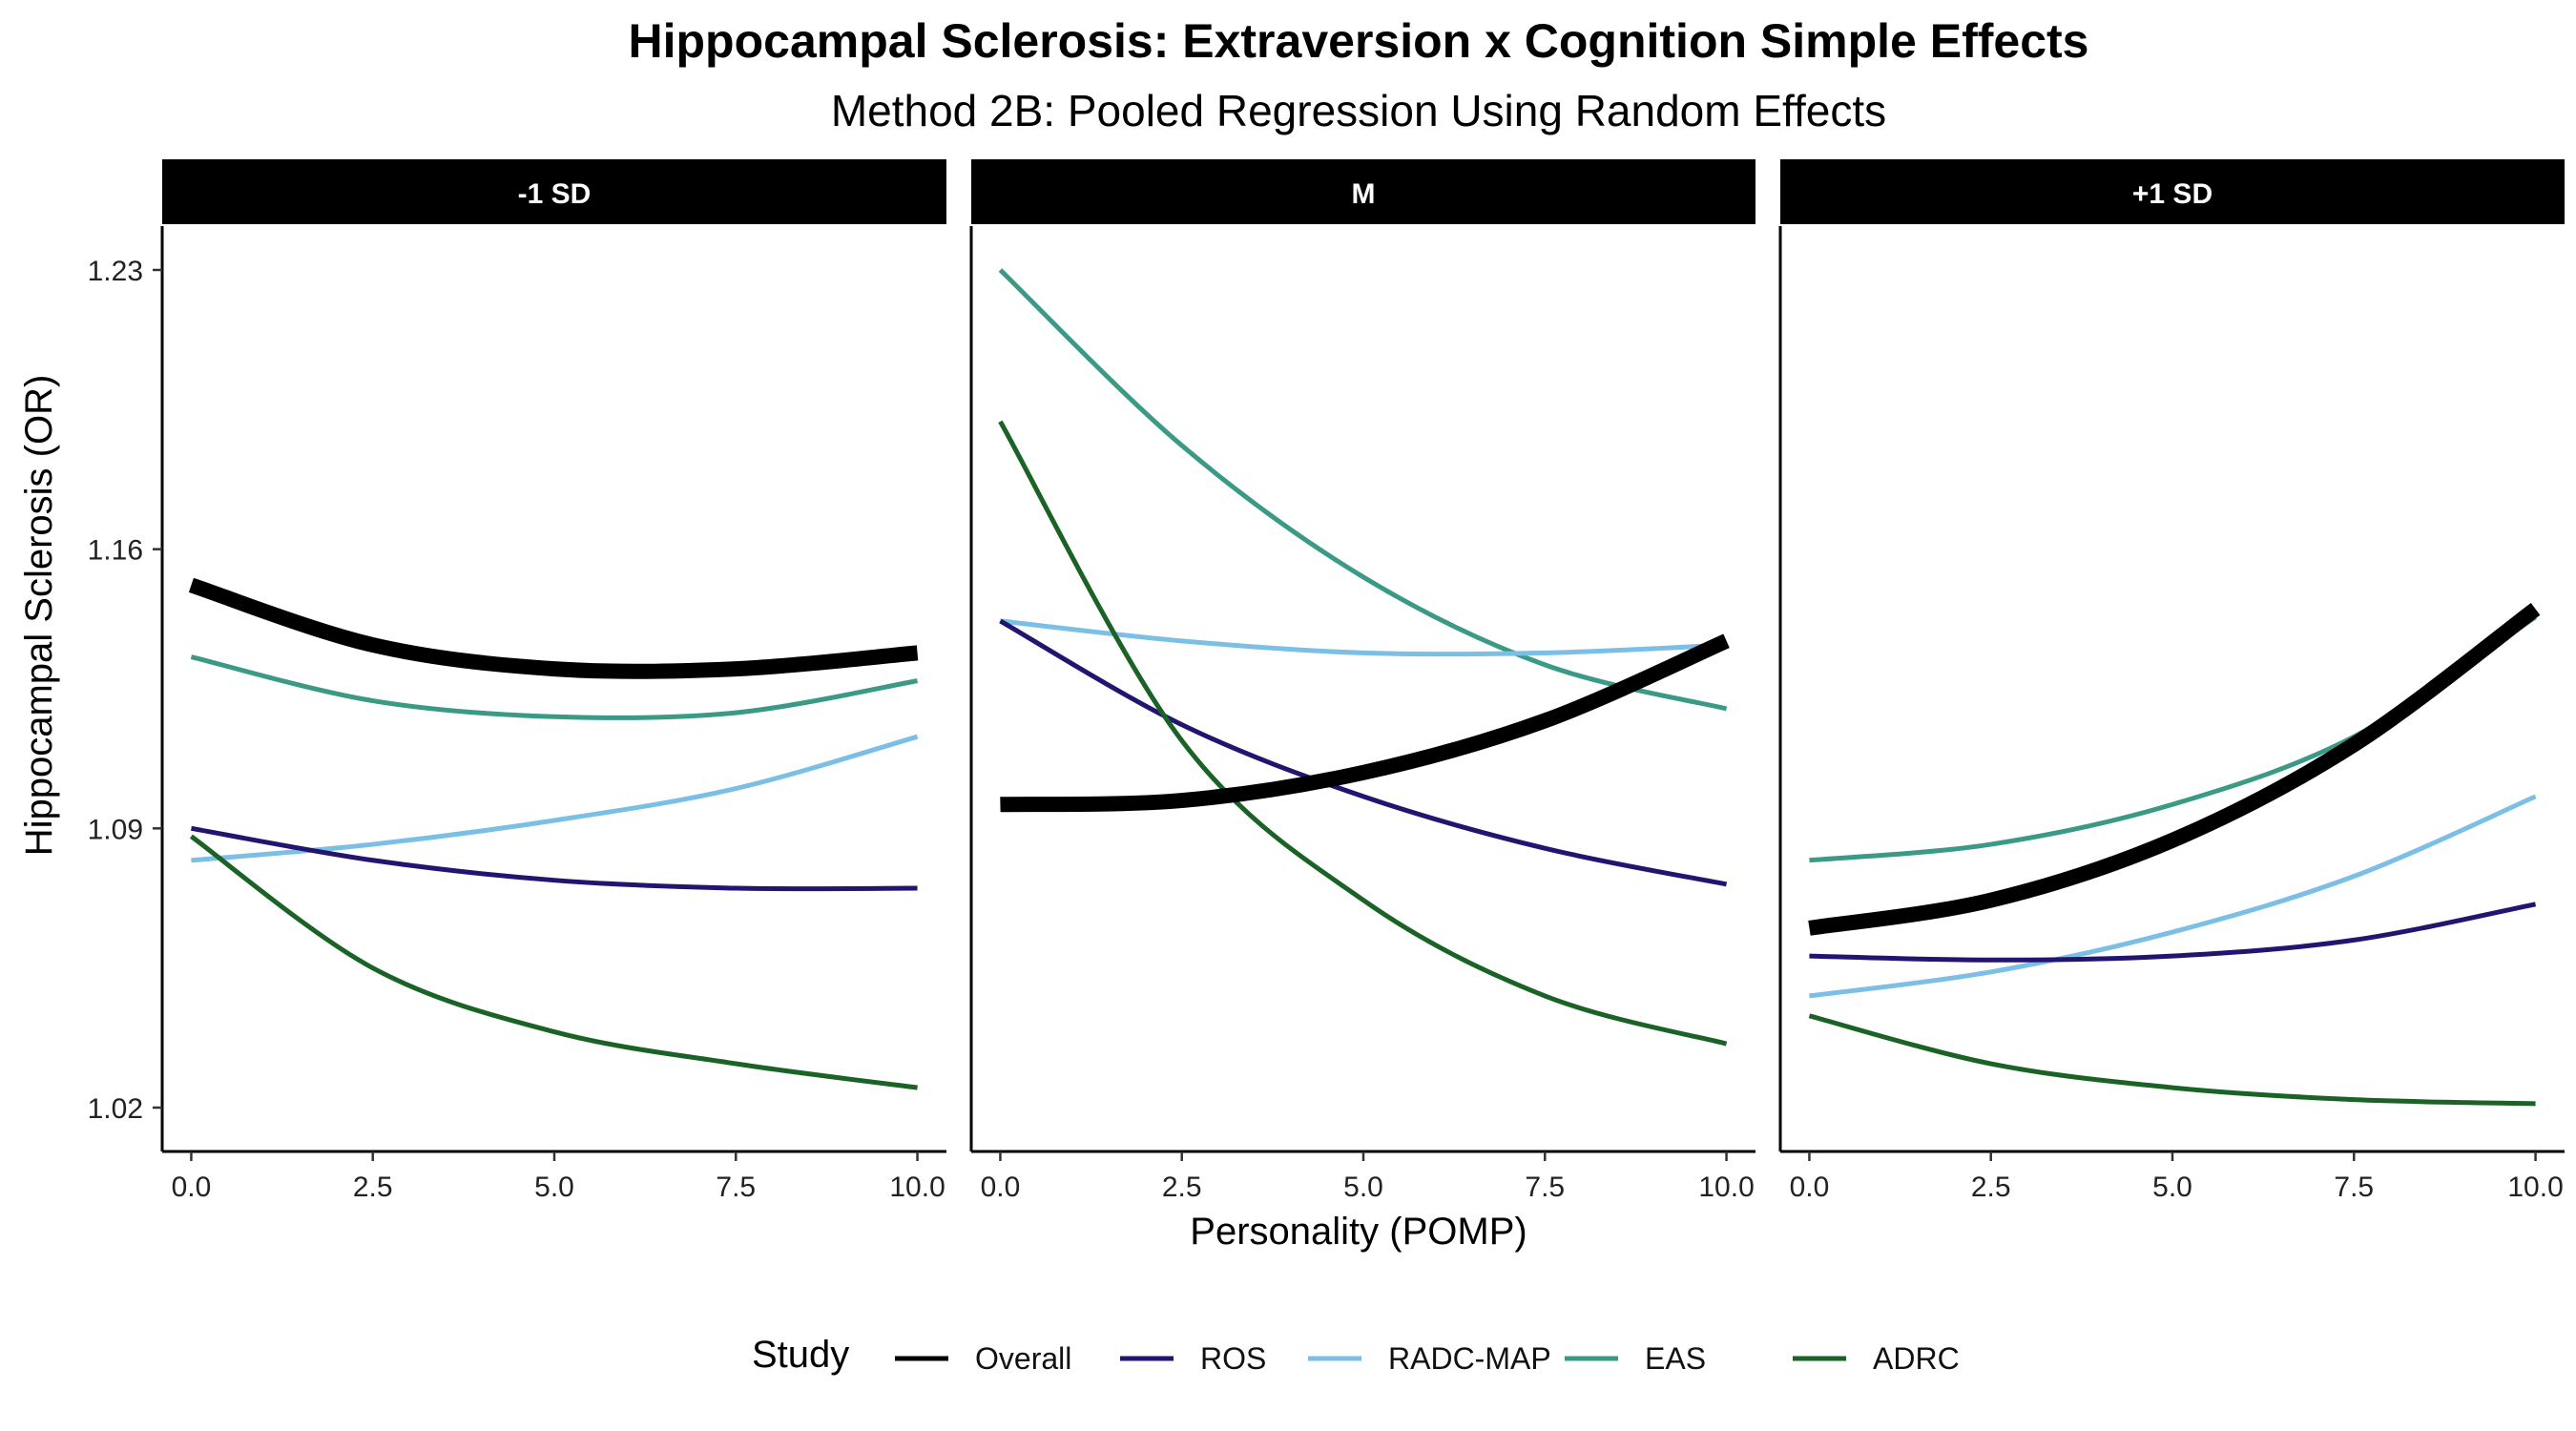 Image resolution: width=2576 pixels, height=1431 pixels. Describe the element at coordinates (115, 551) in the screenshot. I see `y-tick-label: 1.16` at that location.